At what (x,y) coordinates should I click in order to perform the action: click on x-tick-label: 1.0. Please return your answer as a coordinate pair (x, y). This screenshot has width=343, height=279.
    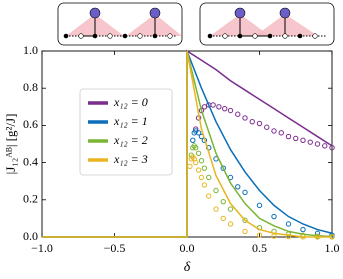
    Looking at the image, I should click on (332, 248).